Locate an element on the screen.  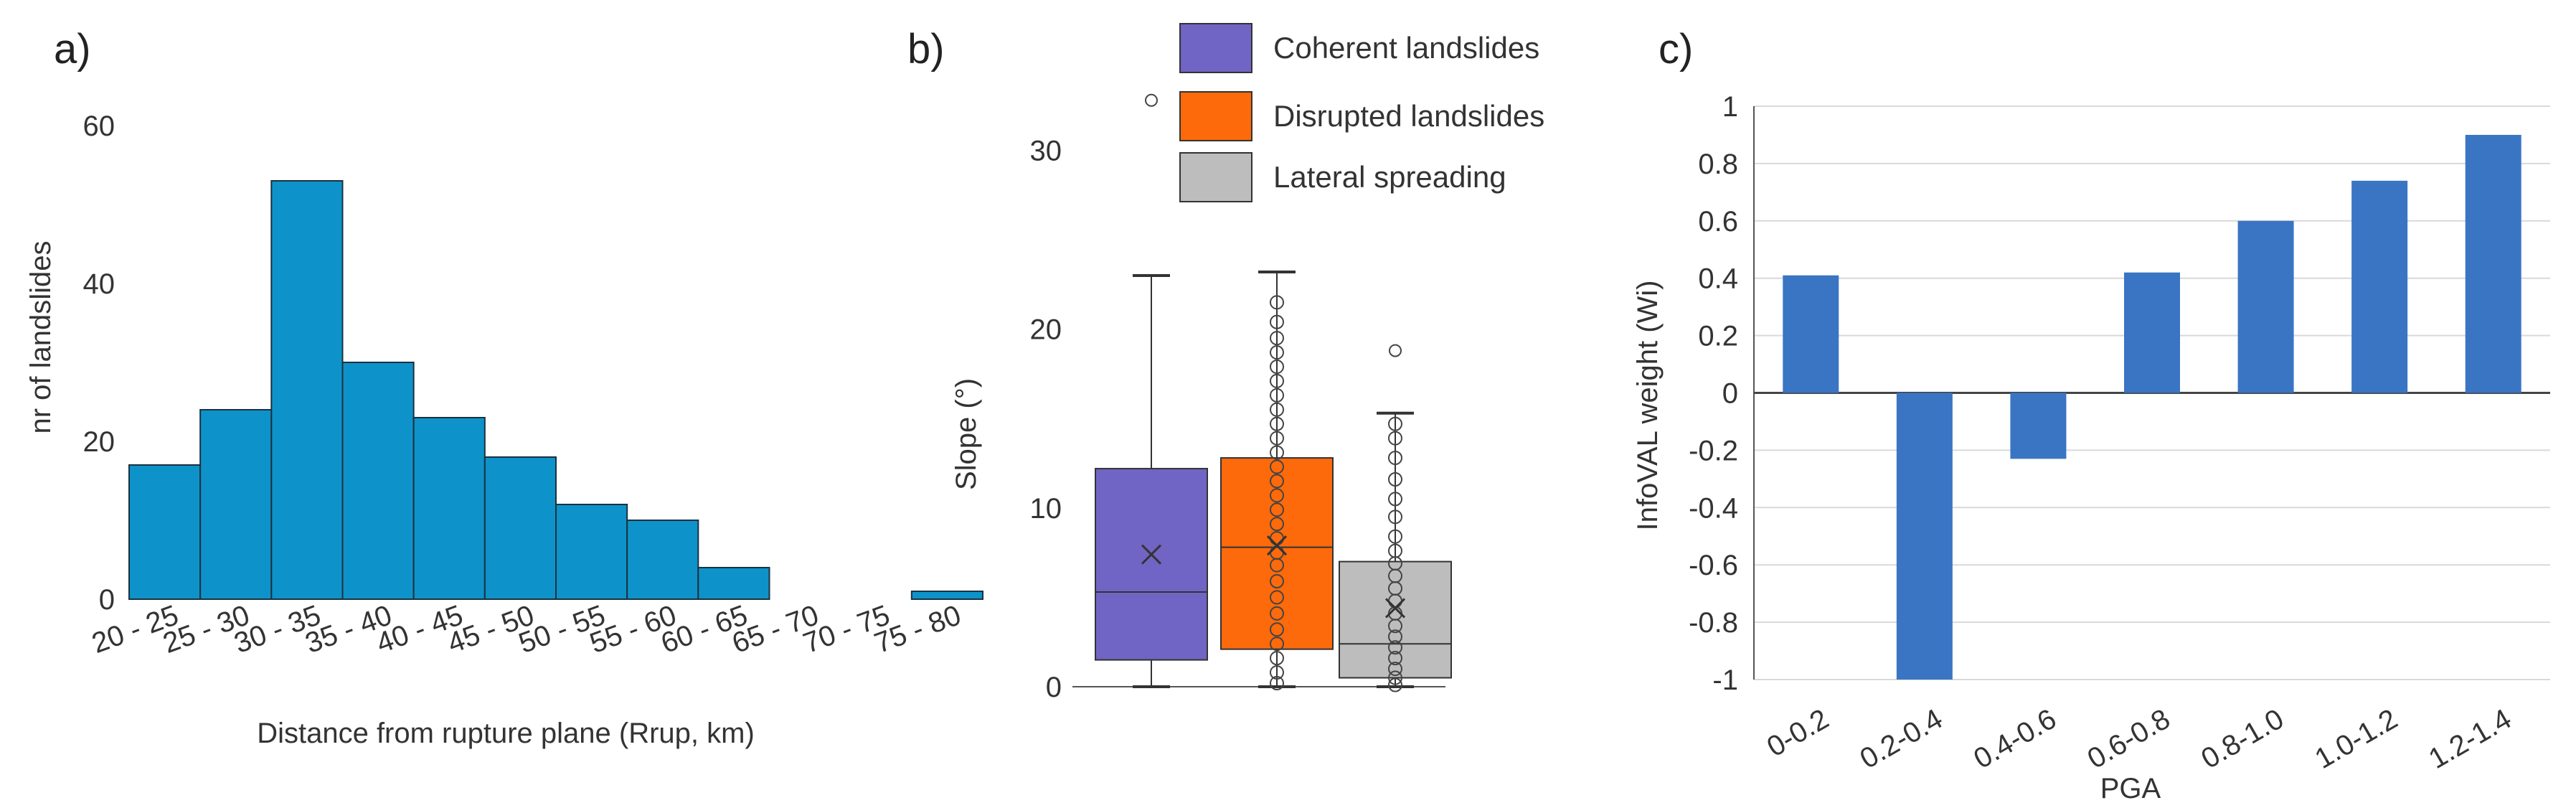
panel-b-y-axis-title: Slope (°) is located at coordinates (966, 434).